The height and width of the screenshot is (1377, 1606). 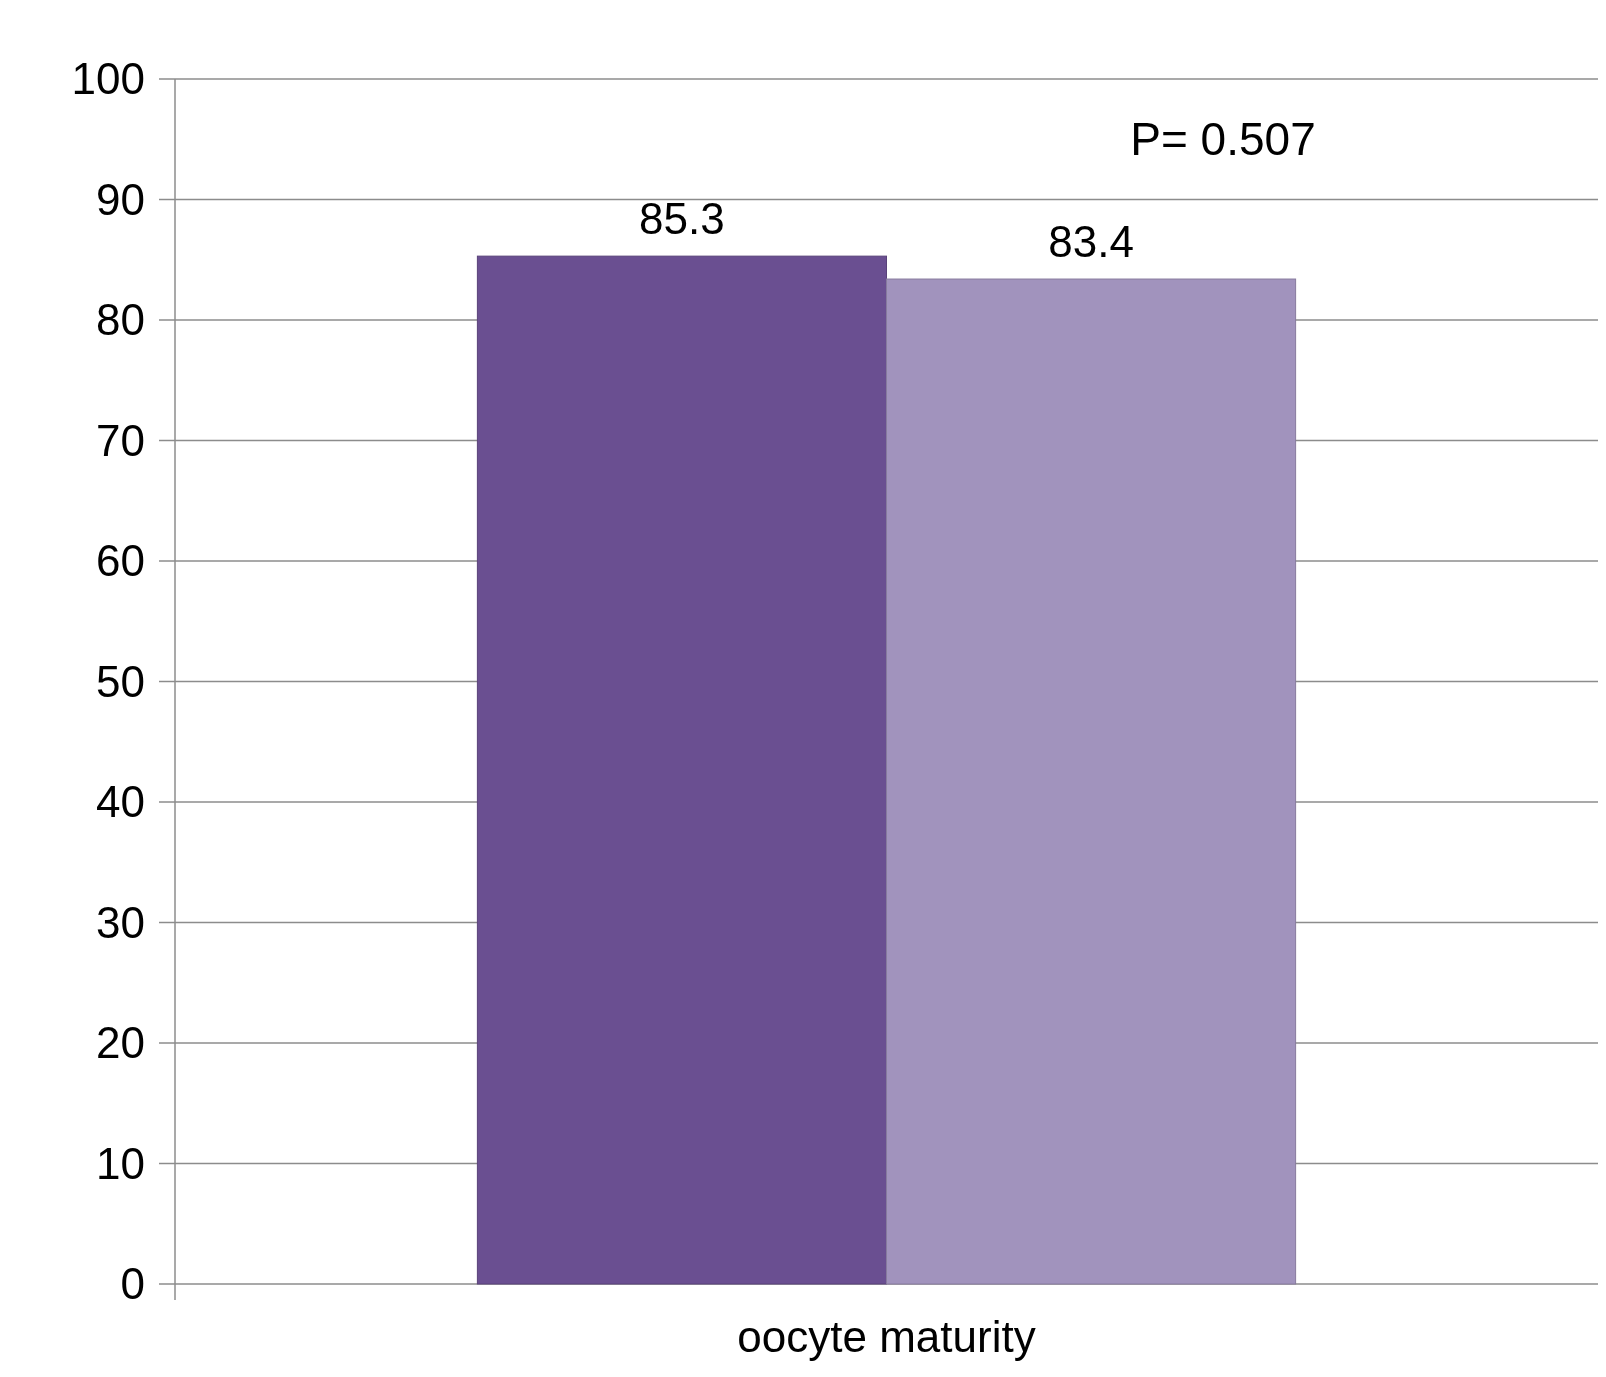 What do you see at coordinates (120, 681) in the screenshot?
I see `y-tick-label: 50` at bounding box center [120, 681].